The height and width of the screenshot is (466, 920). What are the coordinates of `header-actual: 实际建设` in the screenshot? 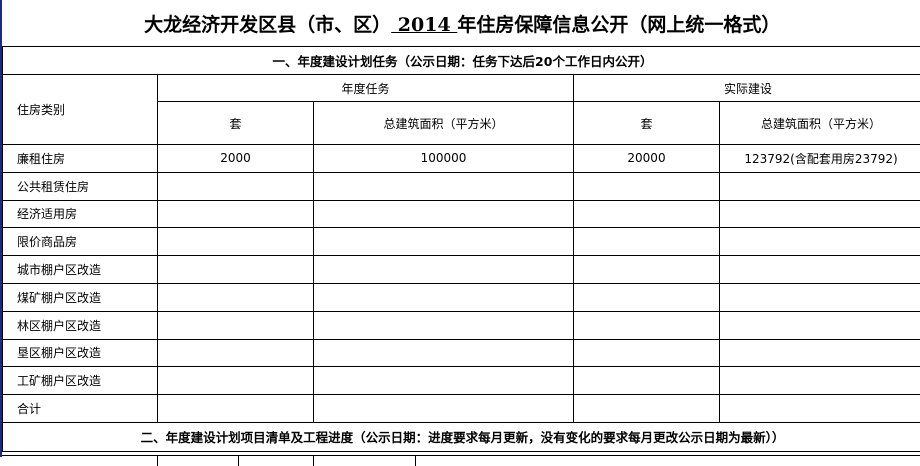 It's located at (747, 88).